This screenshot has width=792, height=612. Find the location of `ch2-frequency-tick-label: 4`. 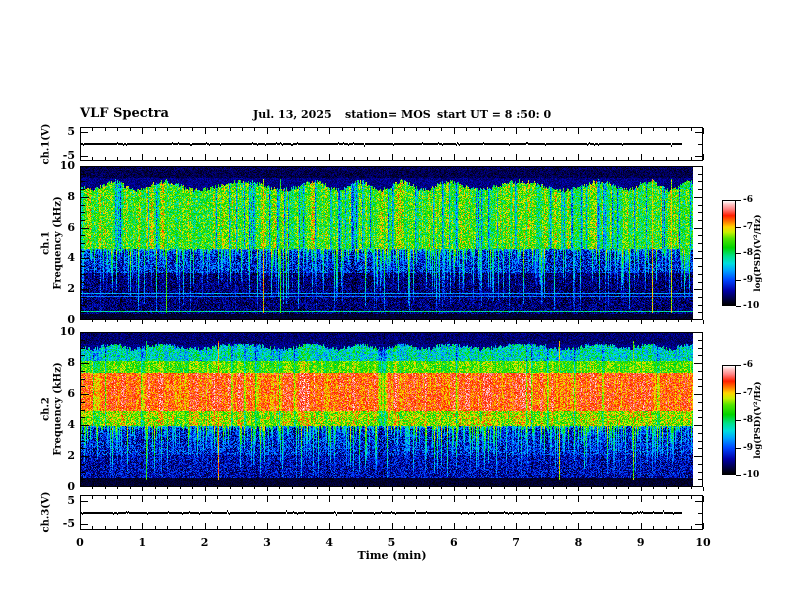

ch2-frequency-tick-label: 4 is located at coordinates (71, 425).